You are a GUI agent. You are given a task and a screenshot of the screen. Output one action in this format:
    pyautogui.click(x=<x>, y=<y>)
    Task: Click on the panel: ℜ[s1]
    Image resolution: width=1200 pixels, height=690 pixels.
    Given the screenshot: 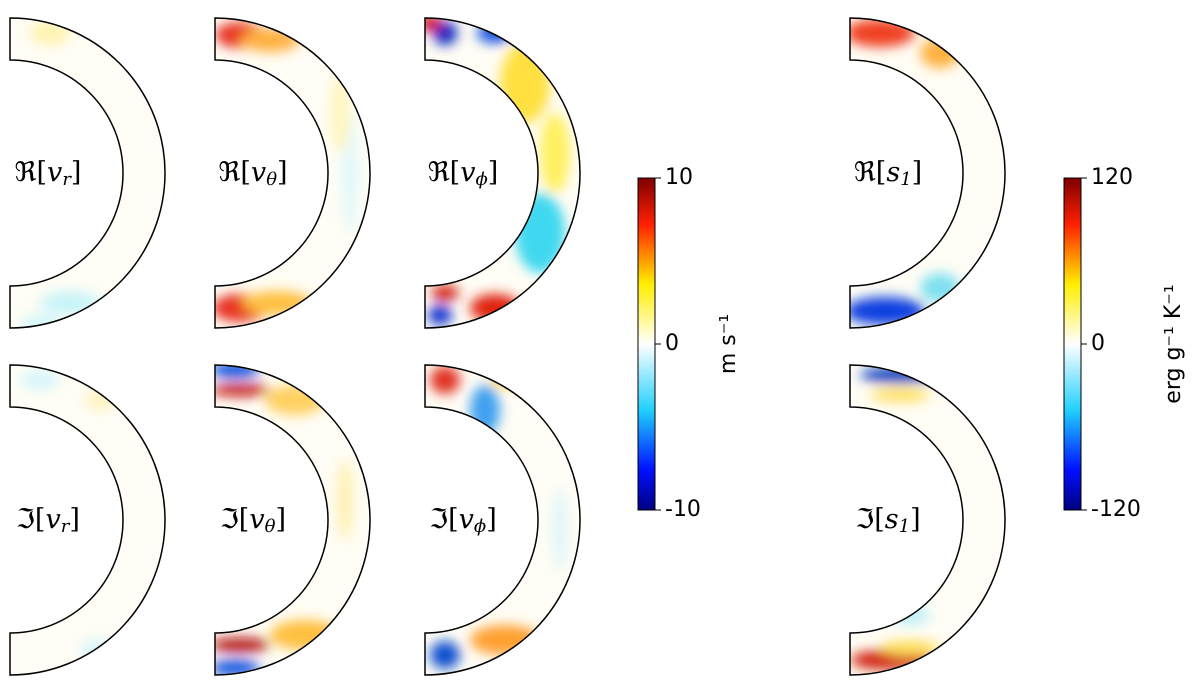 What is the action you would take?
    pyautogui.click(x=927, y=173)
    